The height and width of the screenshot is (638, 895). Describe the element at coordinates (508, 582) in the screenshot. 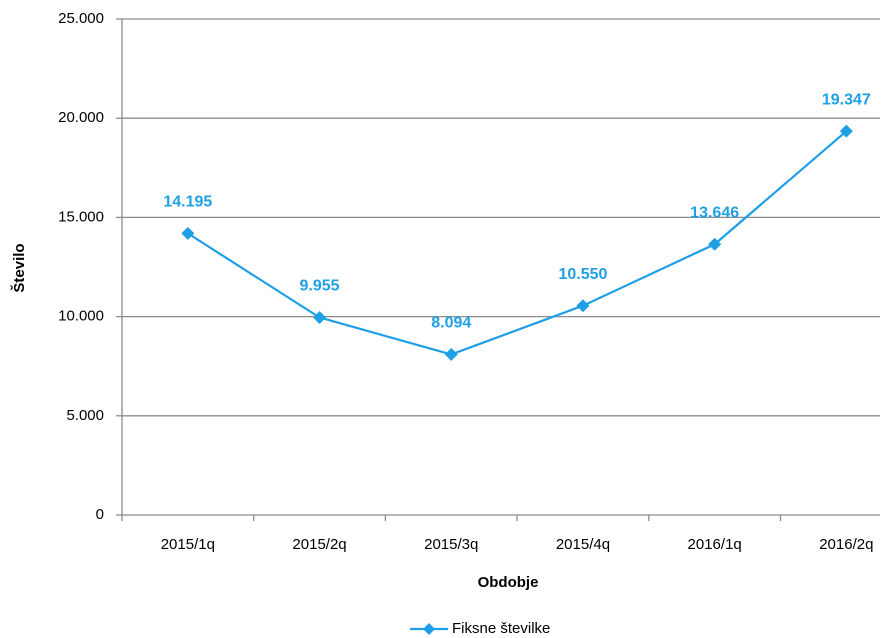

I see `x-axis-title: Obdobje` at that location.